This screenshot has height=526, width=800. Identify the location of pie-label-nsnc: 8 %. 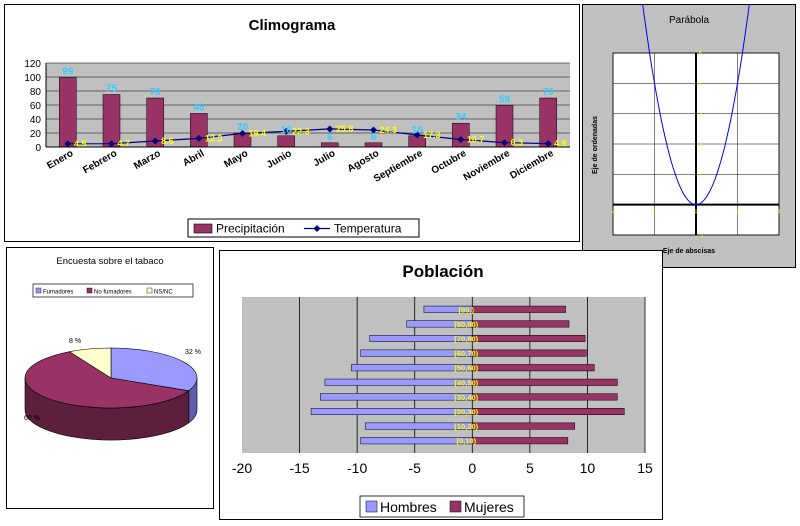
(75, 341).